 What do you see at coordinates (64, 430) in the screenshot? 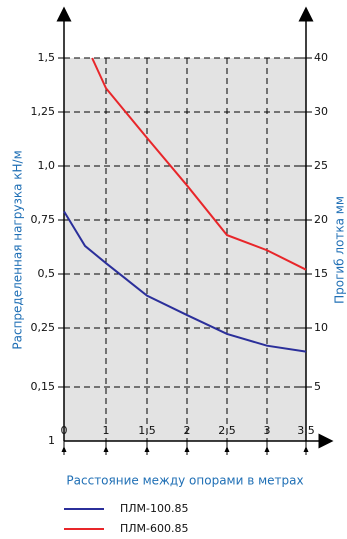
I see `x-tick-label: 0` at bounding box center [64, 430].